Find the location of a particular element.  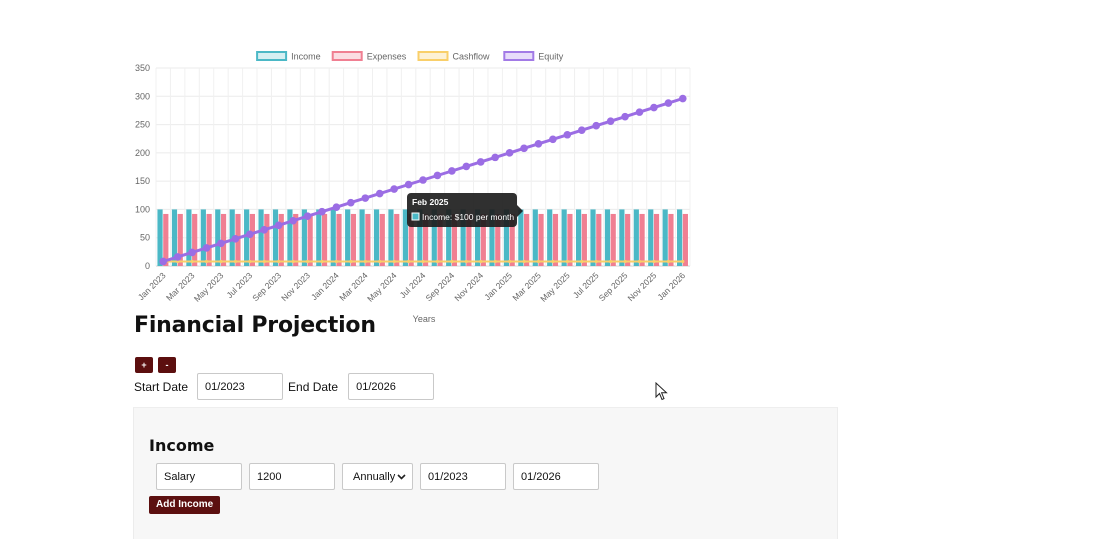

end-date-input is located at coordinates (391, 386).